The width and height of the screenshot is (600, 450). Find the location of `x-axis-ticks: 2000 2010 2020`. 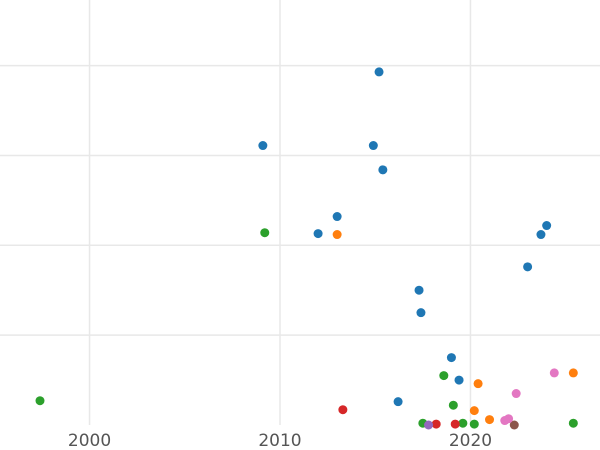

x-axis-ticks: 2000 2010 2020 is located at coordinates (280, 440).